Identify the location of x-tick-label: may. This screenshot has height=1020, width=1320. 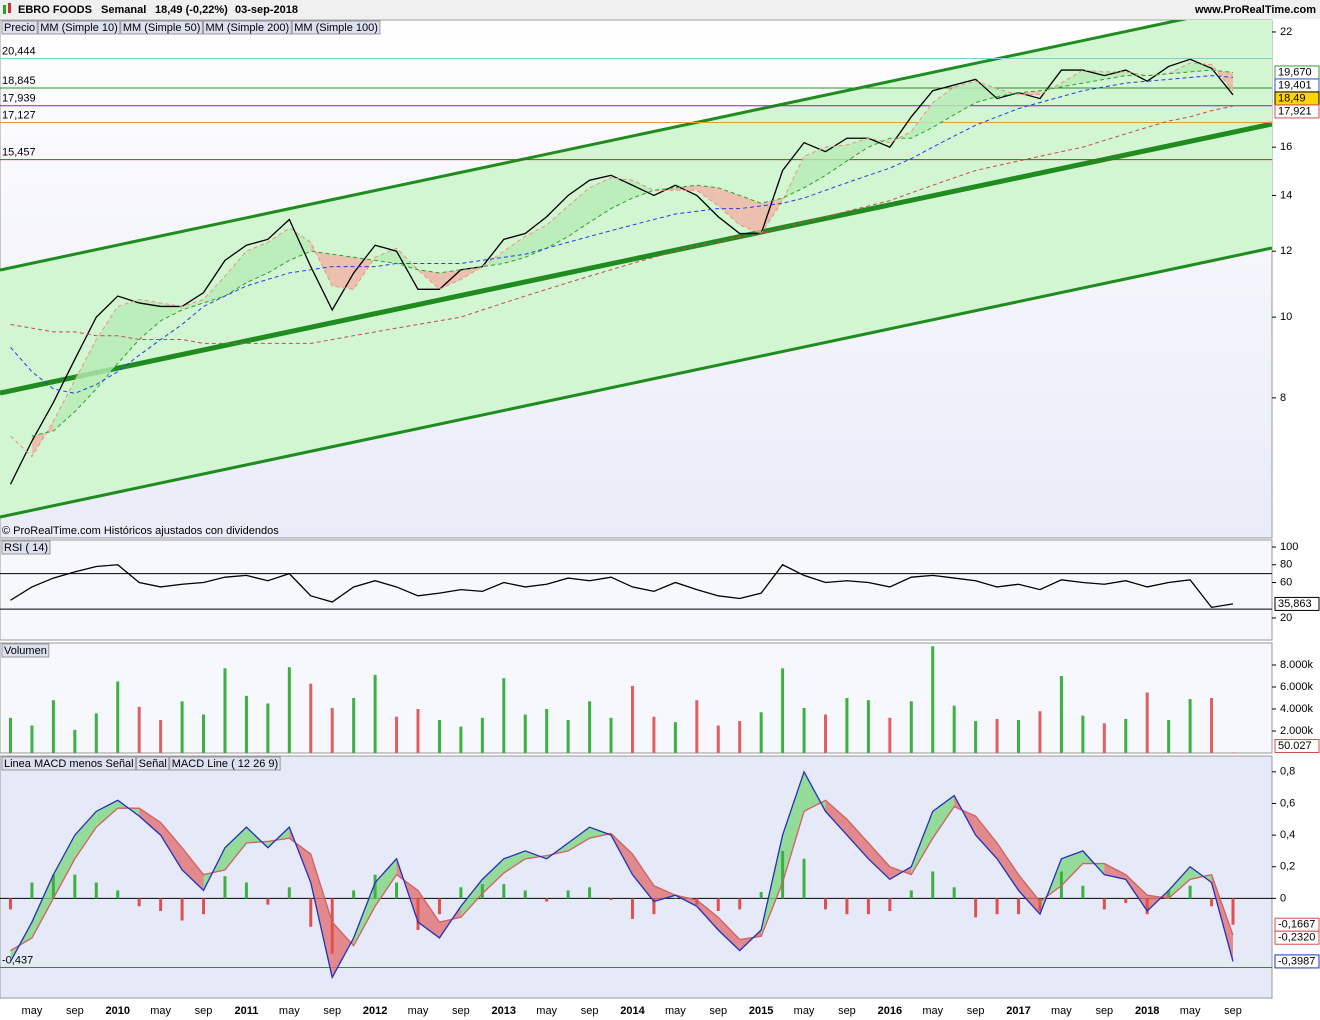
(418, 1011).